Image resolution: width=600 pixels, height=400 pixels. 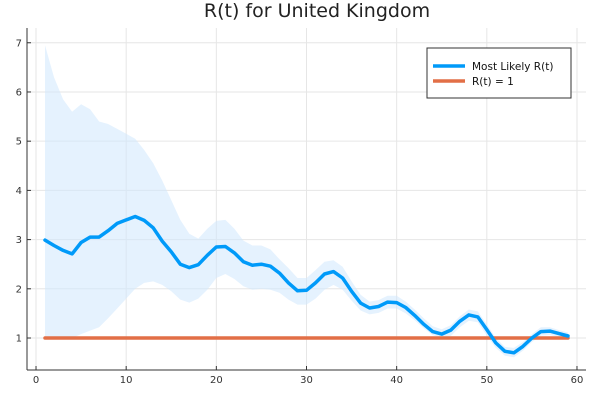 I want to click on y-tick-label: 6, so click(x=19, y=92).